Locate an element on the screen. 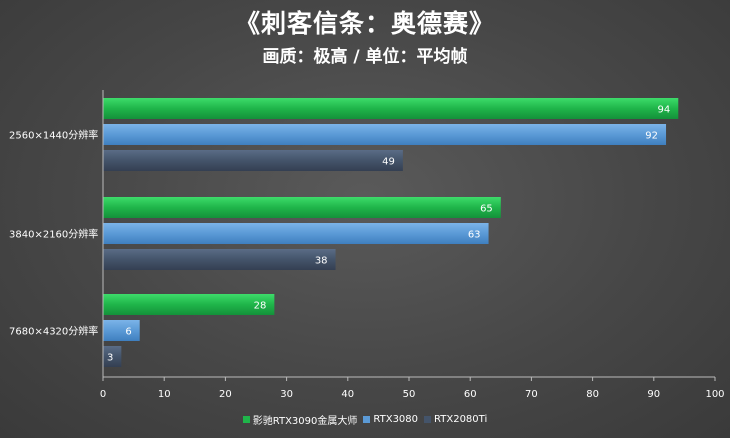  bar-value-label: 63 is located at coordinates (474, 235).